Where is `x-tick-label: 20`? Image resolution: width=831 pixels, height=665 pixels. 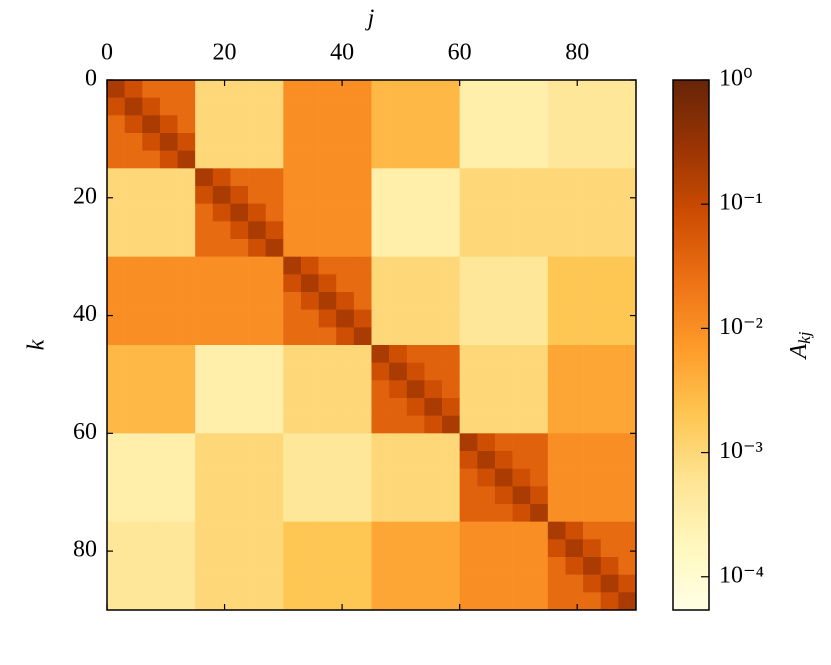
x-tick-label: 20 is located at coordinates (225, 53).